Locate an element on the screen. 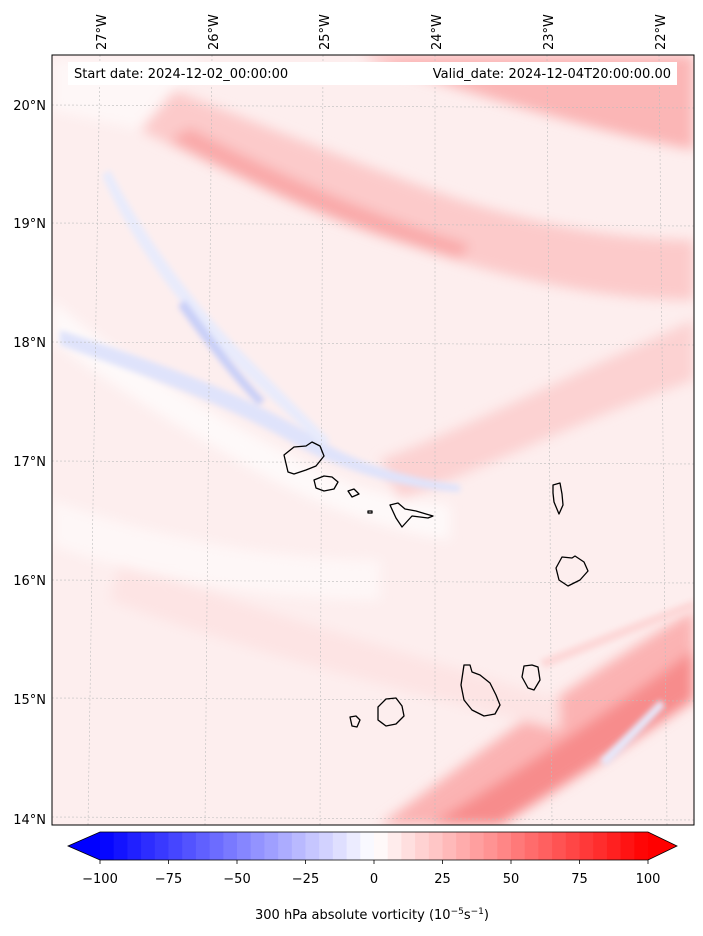 The image size is (703, 936). colorbar-tick-label: −100 is located at coordinates (100, 879).